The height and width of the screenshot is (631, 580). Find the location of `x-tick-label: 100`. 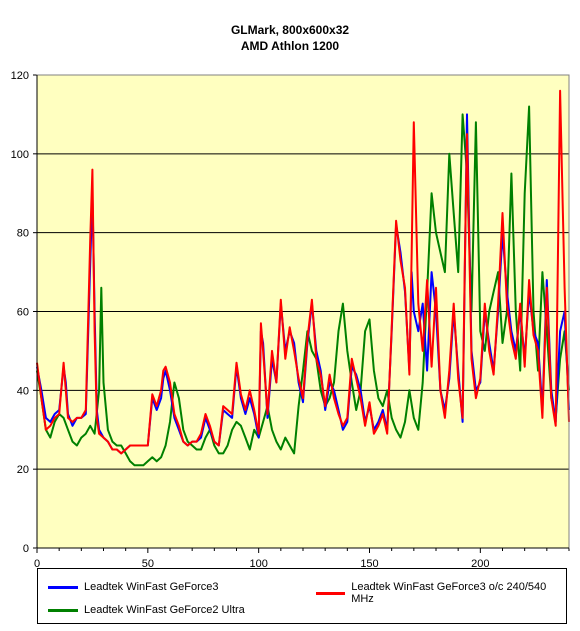

x-tick-label: 100 is located at coordinates (258, 563).